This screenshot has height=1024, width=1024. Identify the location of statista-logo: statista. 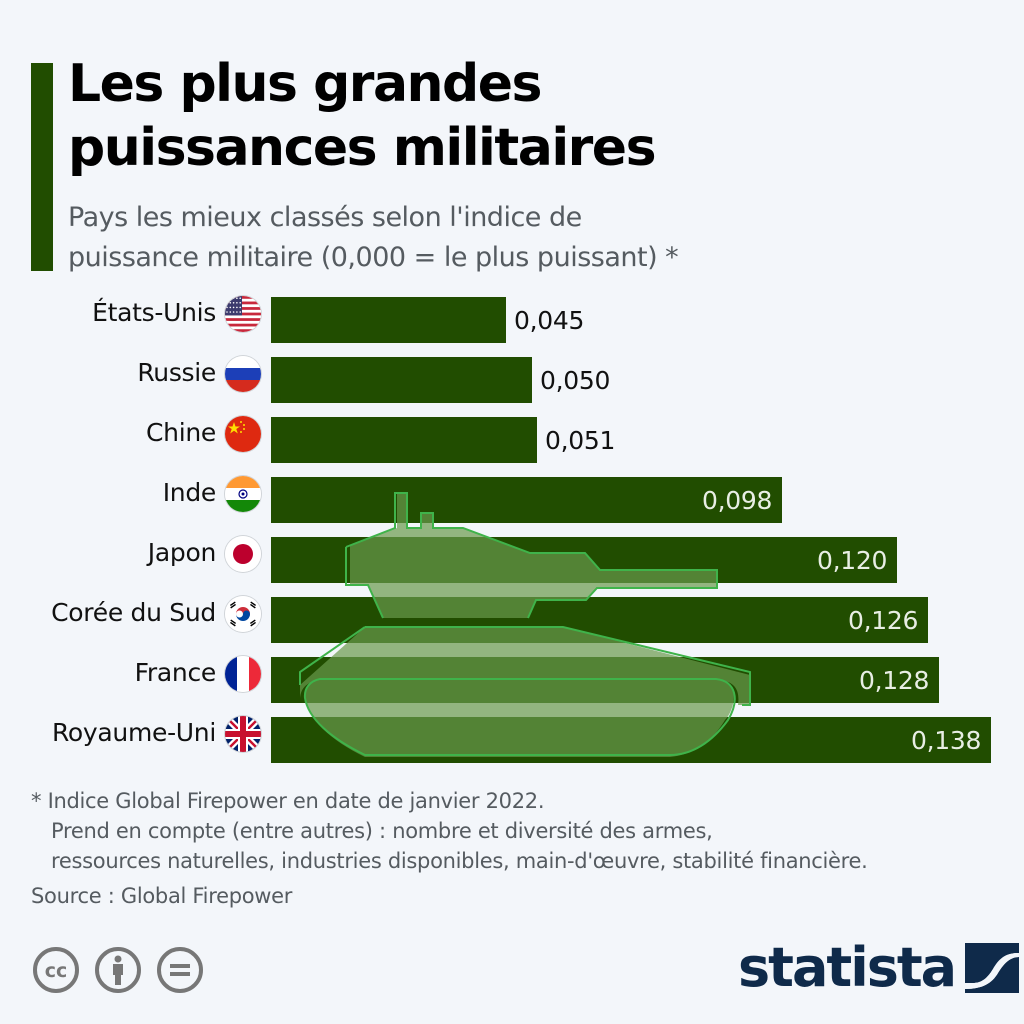
(879, 967).